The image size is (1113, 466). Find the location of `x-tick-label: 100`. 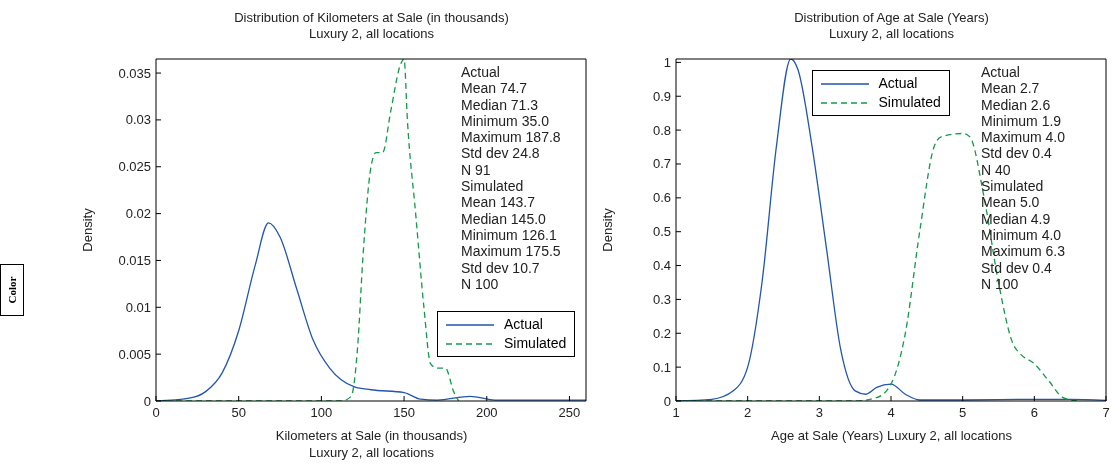

x-tick-label: 100 is located at coordinates (321, 412).